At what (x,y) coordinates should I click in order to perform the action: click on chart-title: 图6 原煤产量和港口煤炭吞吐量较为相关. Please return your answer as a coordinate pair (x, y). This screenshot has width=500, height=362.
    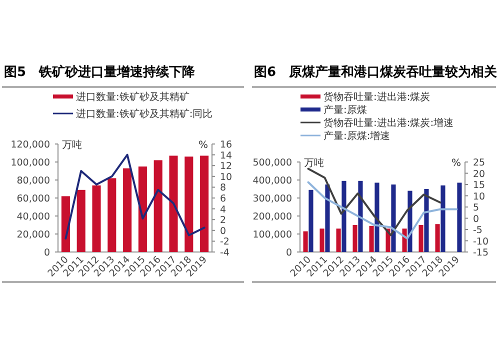
    Looking at the image, I should click on (376, 72).